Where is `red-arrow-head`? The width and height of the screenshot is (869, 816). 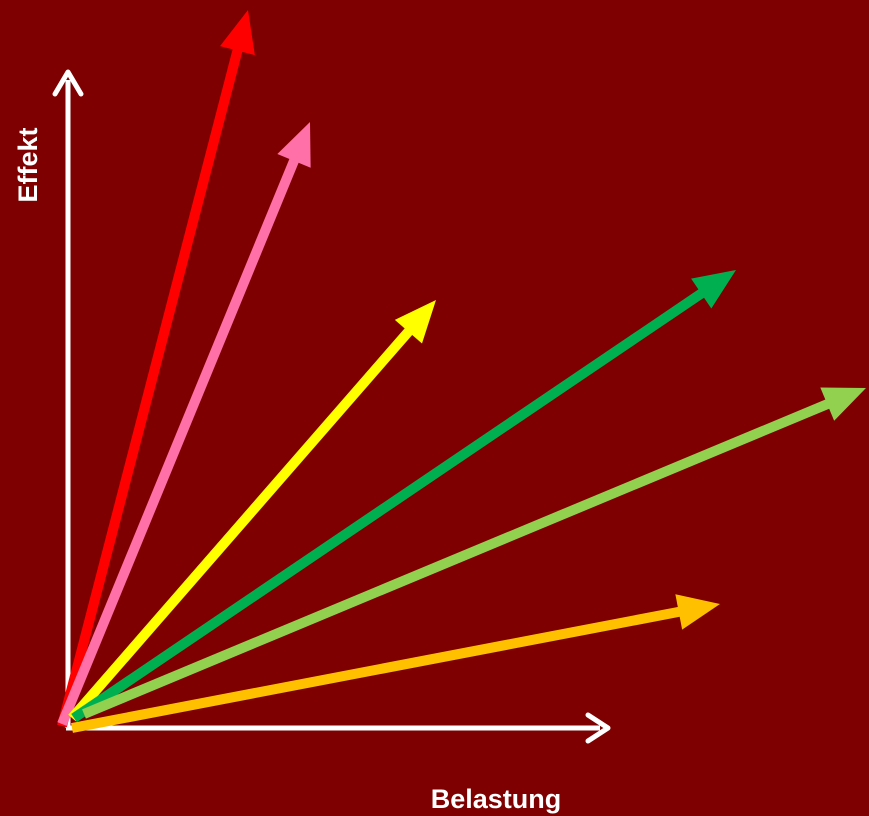
red-arrow-head is located at coordinates (237, 33).